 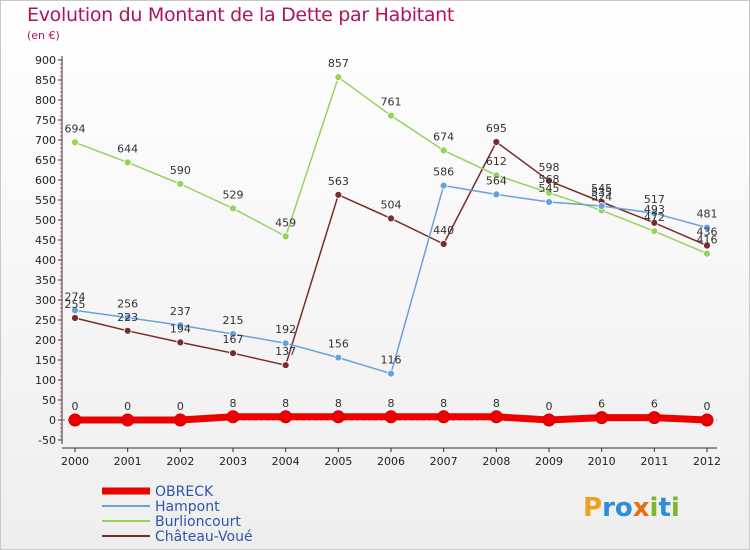 I want to click on data-label-Hampont: 274, so click(x=75, y=296).